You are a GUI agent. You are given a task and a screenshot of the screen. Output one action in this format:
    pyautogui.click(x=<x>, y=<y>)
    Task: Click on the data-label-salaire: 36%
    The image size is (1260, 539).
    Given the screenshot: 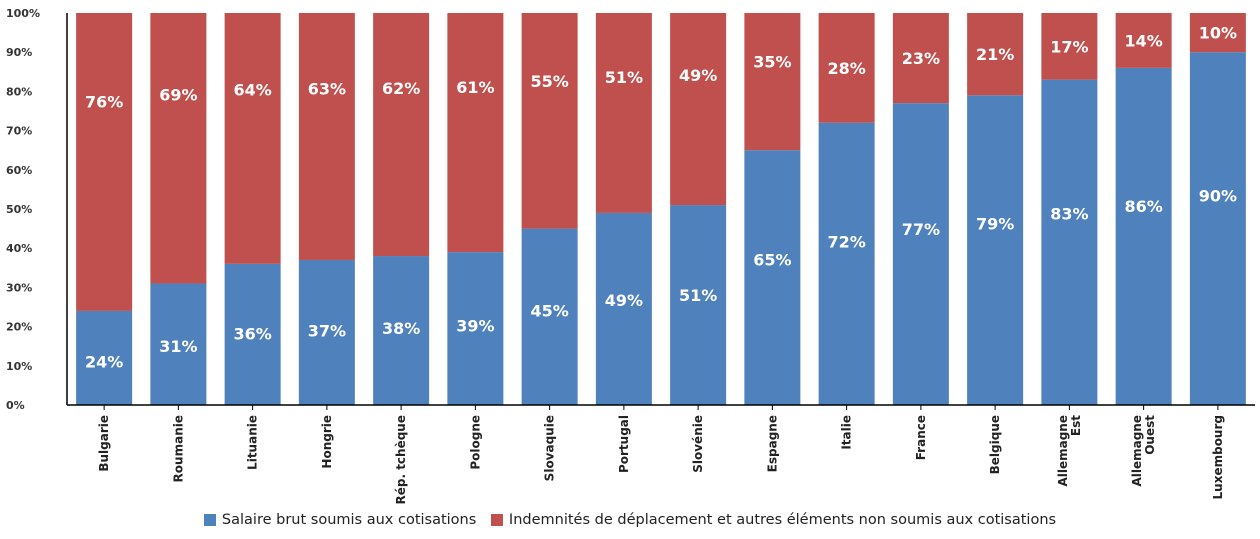 What is the action you would take?
    pyautogui.click(x=252, y=333)
    